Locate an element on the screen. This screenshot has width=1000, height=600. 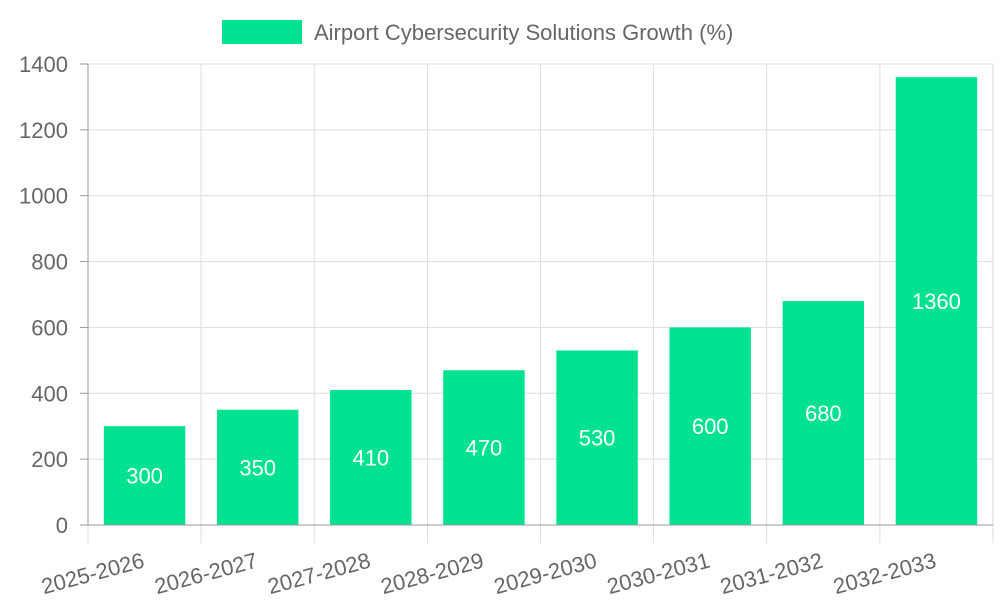
bar-value-label: 600 is located at coordinates (710, 426).